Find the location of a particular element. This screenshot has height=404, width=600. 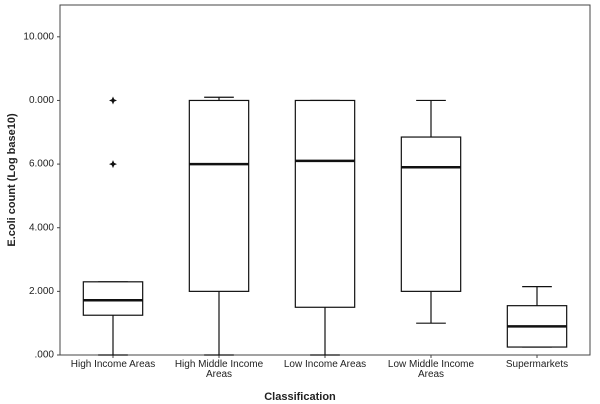

y-tick-label: 0.000 is located at coordinates (41, 100).